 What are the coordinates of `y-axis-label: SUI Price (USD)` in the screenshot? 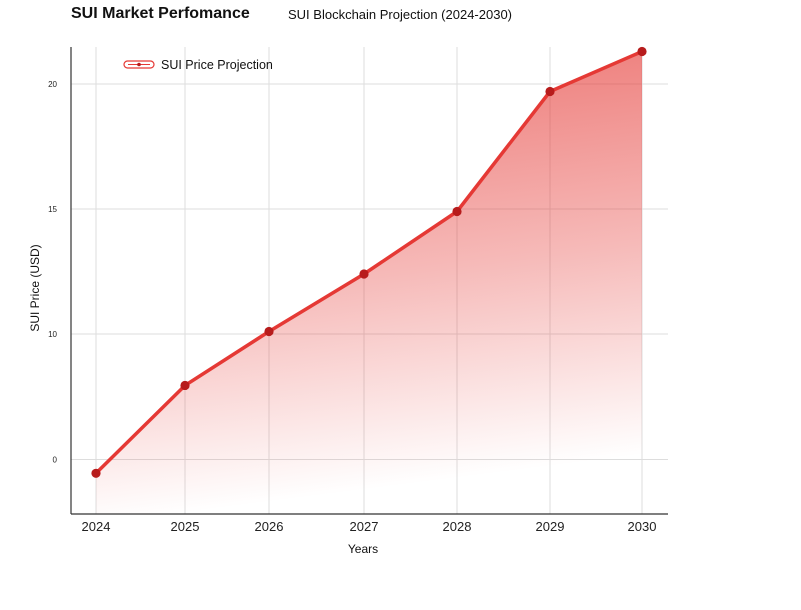 It's located at (35, 287).